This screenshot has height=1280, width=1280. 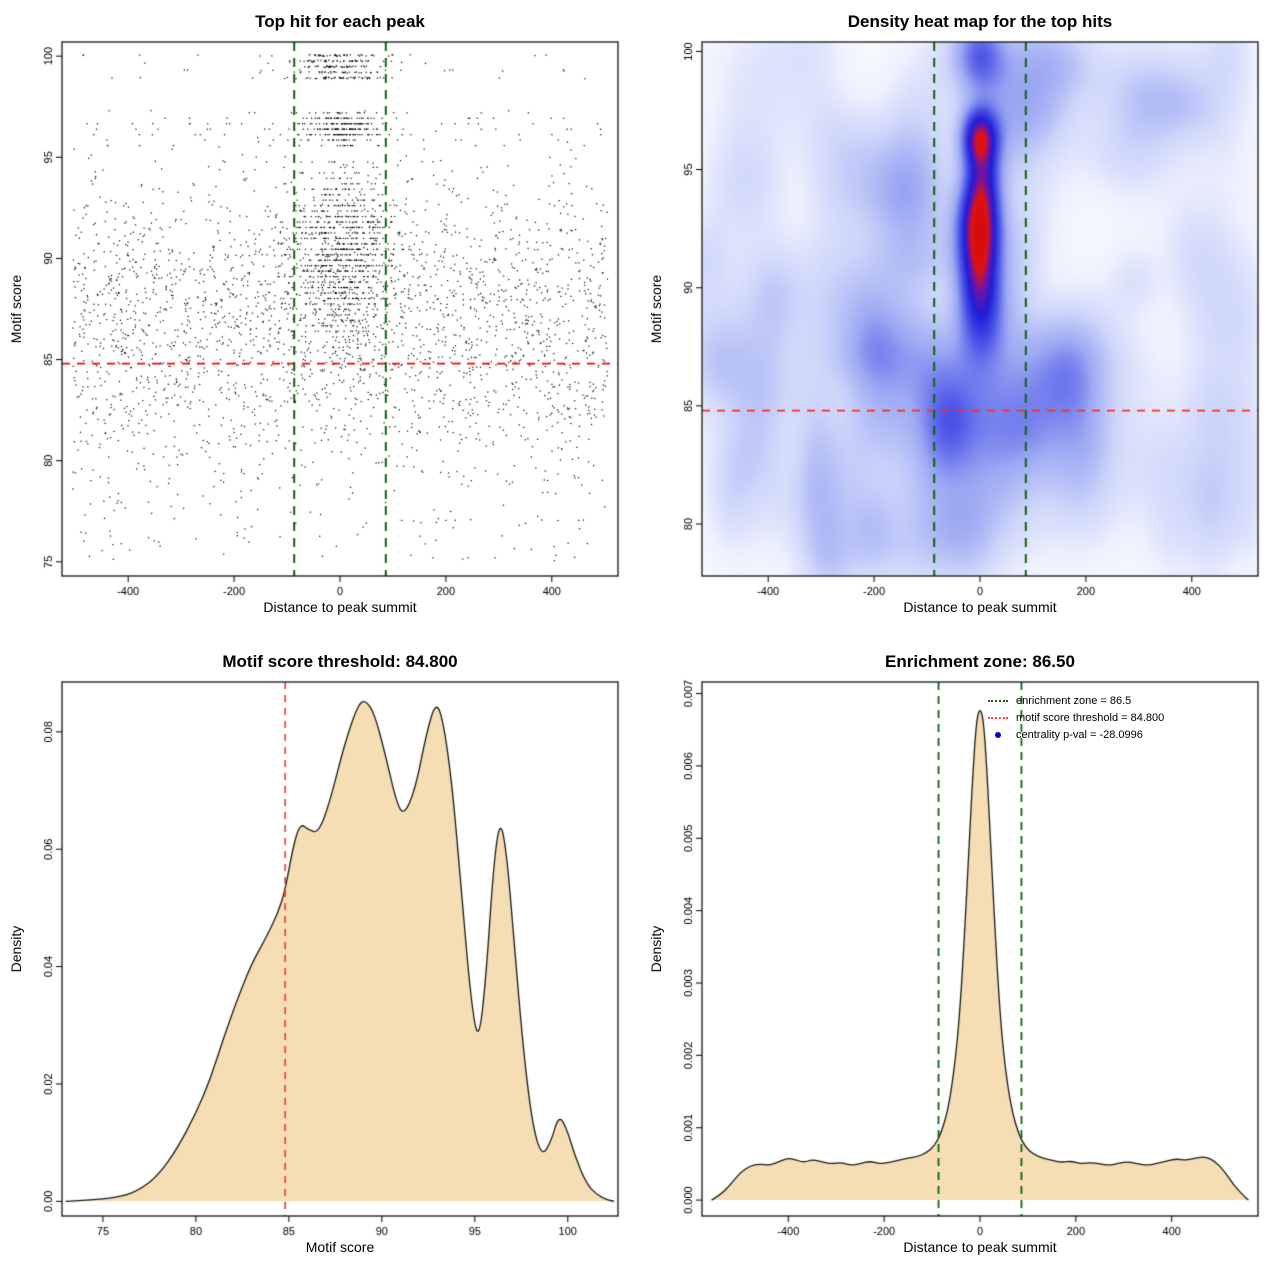 I want to click on x-axis-label: Motif score, so click(x=340, y=1247).